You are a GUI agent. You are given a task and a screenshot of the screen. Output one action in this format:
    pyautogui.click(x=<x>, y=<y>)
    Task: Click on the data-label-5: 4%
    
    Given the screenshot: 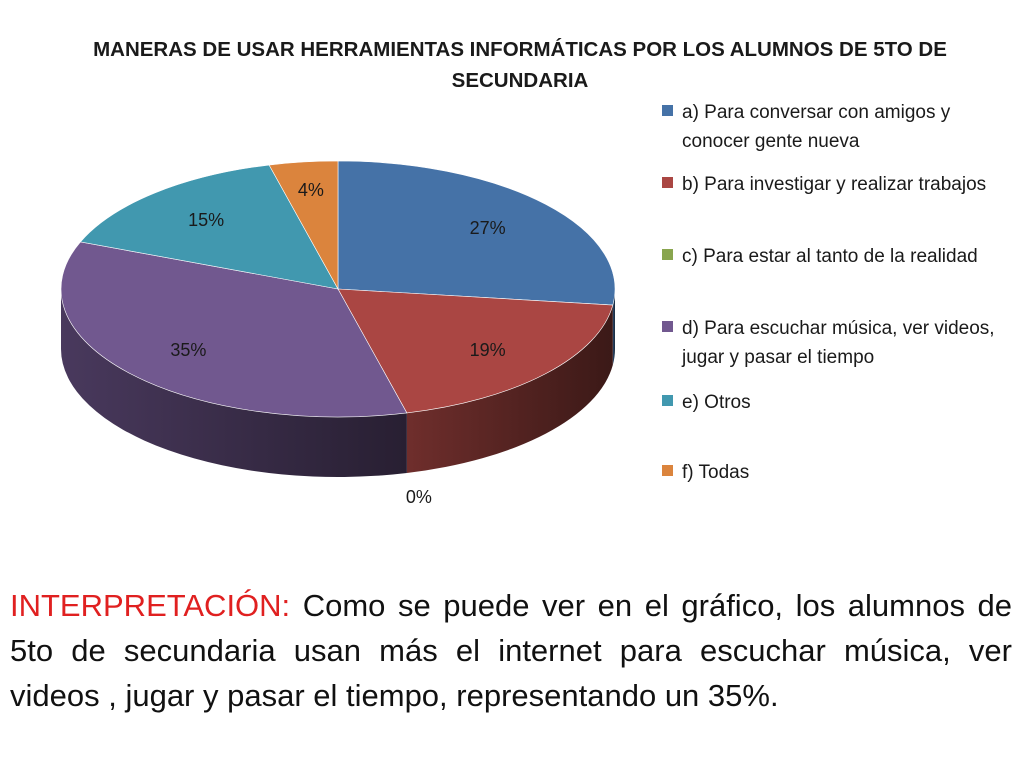 What is the action you would take?
    pyautogui.click(x=311, y=190)
    